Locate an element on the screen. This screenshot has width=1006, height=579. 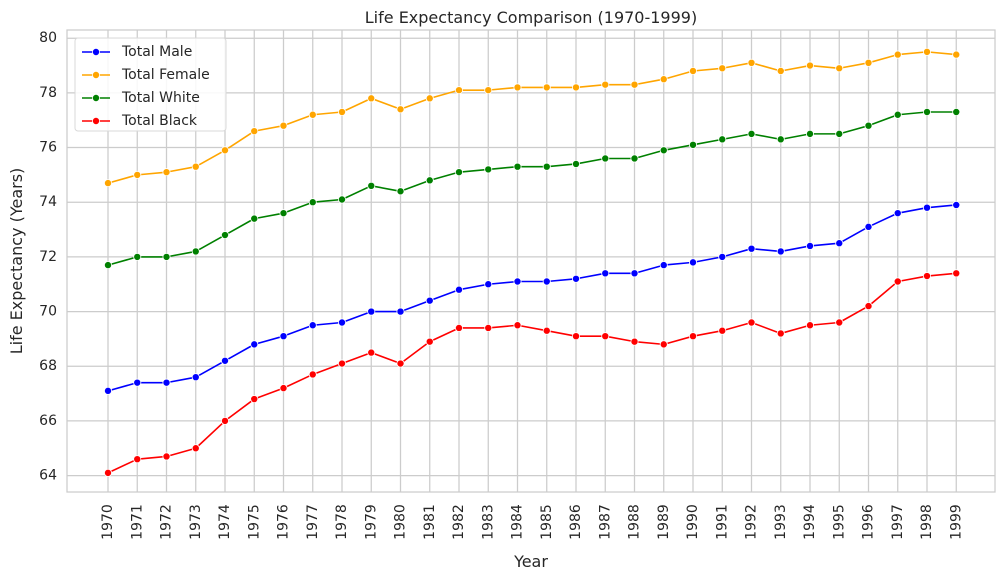
x-tick-label: 1974 is located at coordinates (225, 522).